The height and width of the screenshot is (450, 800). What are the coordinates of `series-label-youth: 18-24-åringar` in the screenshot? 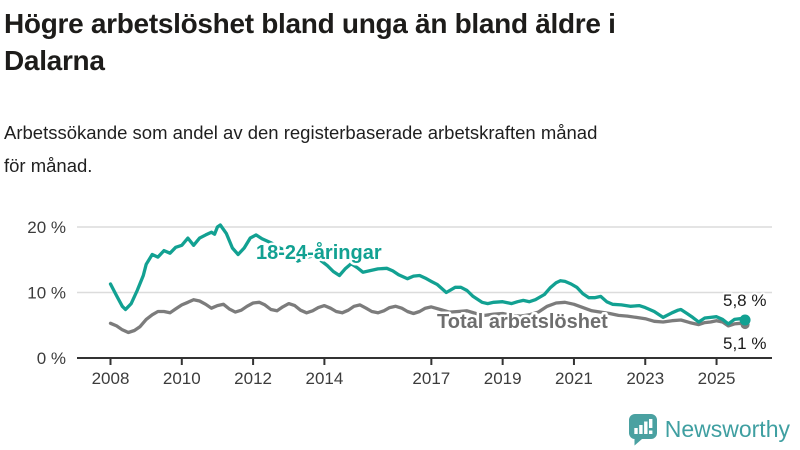 It's located at (319, 252).